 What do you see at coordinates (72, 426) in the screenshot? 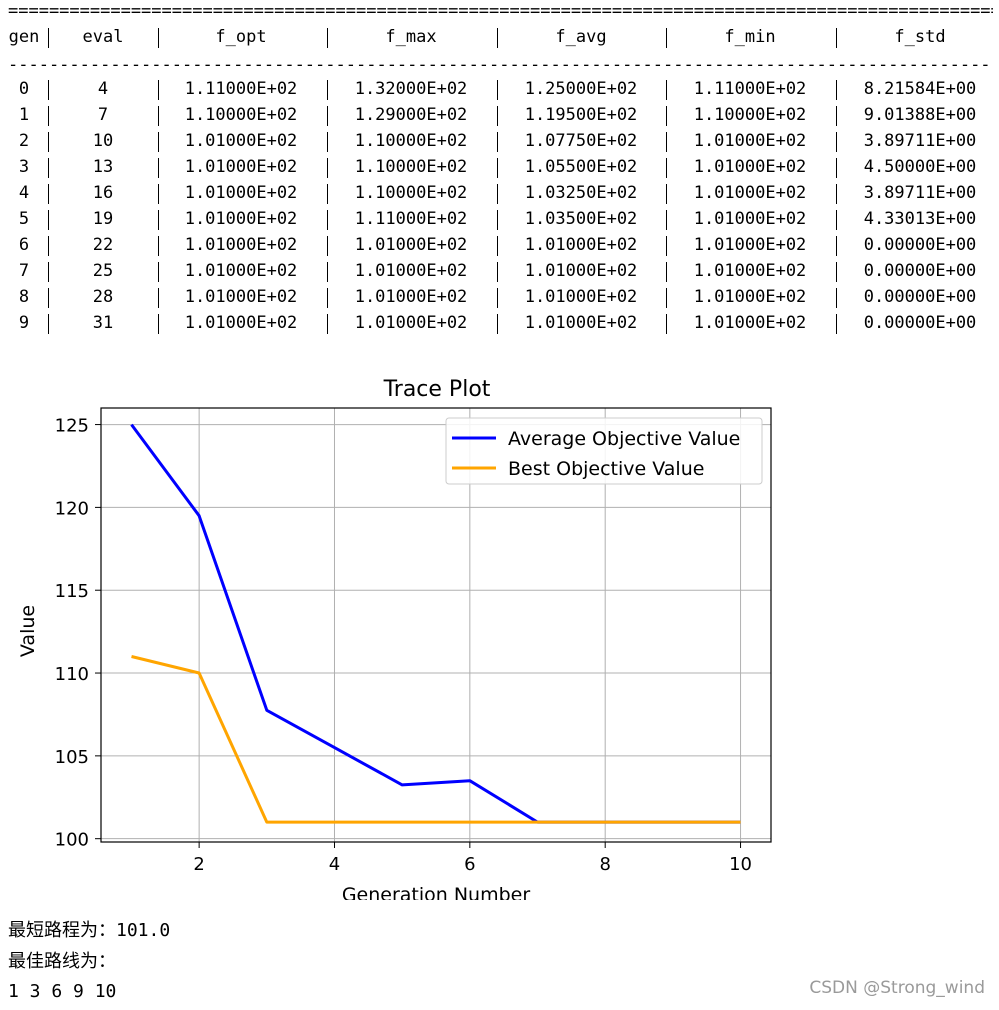
I see `y-tick-label: 125` at bounding box center [72, 426].